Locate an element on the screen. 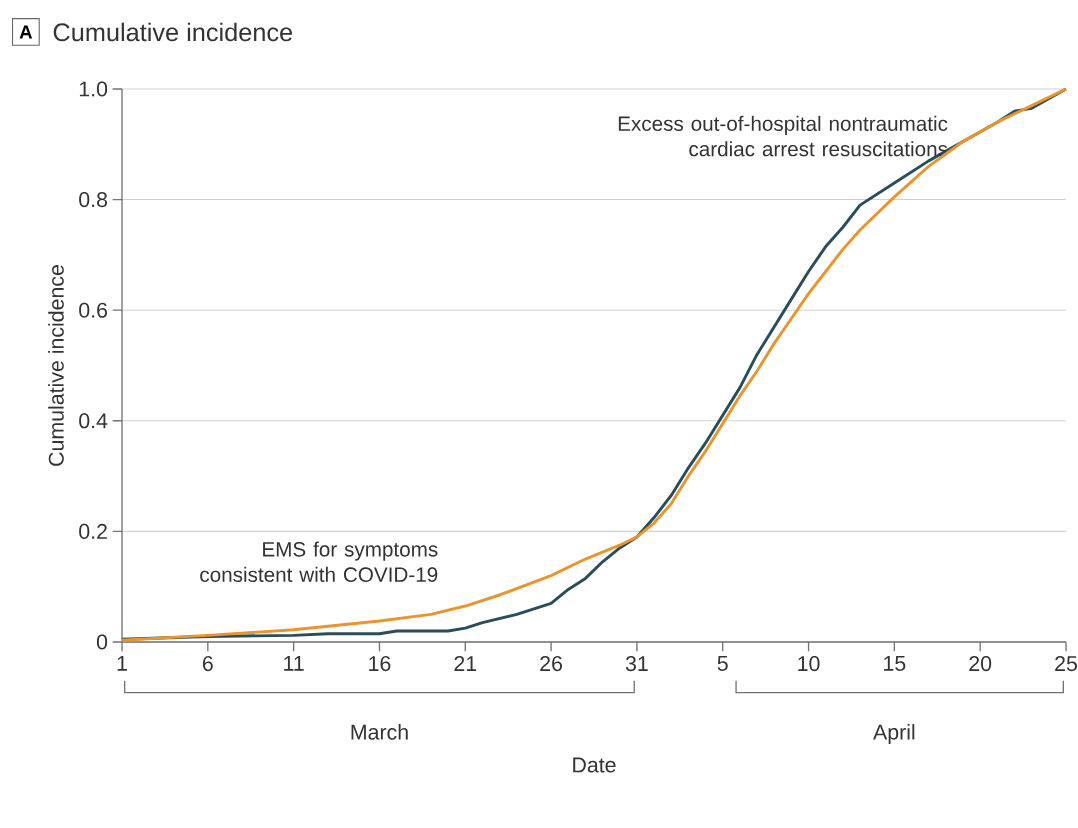 This screenshot has height=828, width=1078. y-tick-label: 0.2 is located at coordinates (93, 531).